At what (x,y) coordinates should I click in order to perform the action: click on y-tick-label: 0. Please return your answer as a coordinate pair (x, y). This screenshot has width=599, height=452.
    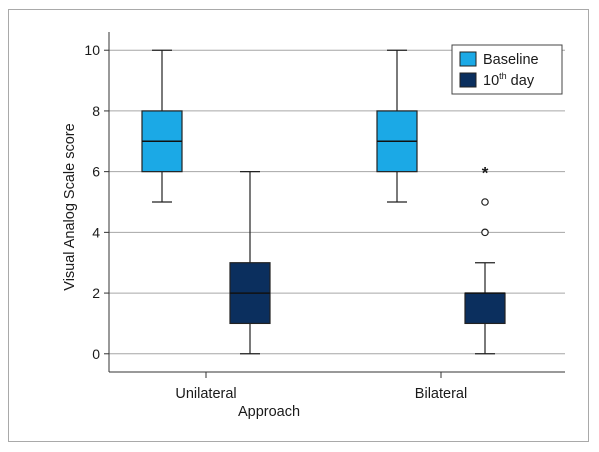
    Looking at the image, I should click on (96, 354).